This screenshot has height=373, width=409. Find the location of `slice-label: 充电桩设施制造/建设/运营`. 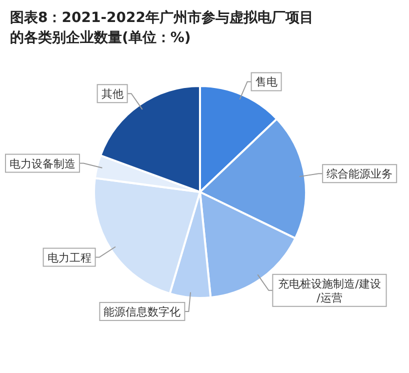

slice-label: 充电桩设施制造/建设/运营 is located at coordinates (329, 290).